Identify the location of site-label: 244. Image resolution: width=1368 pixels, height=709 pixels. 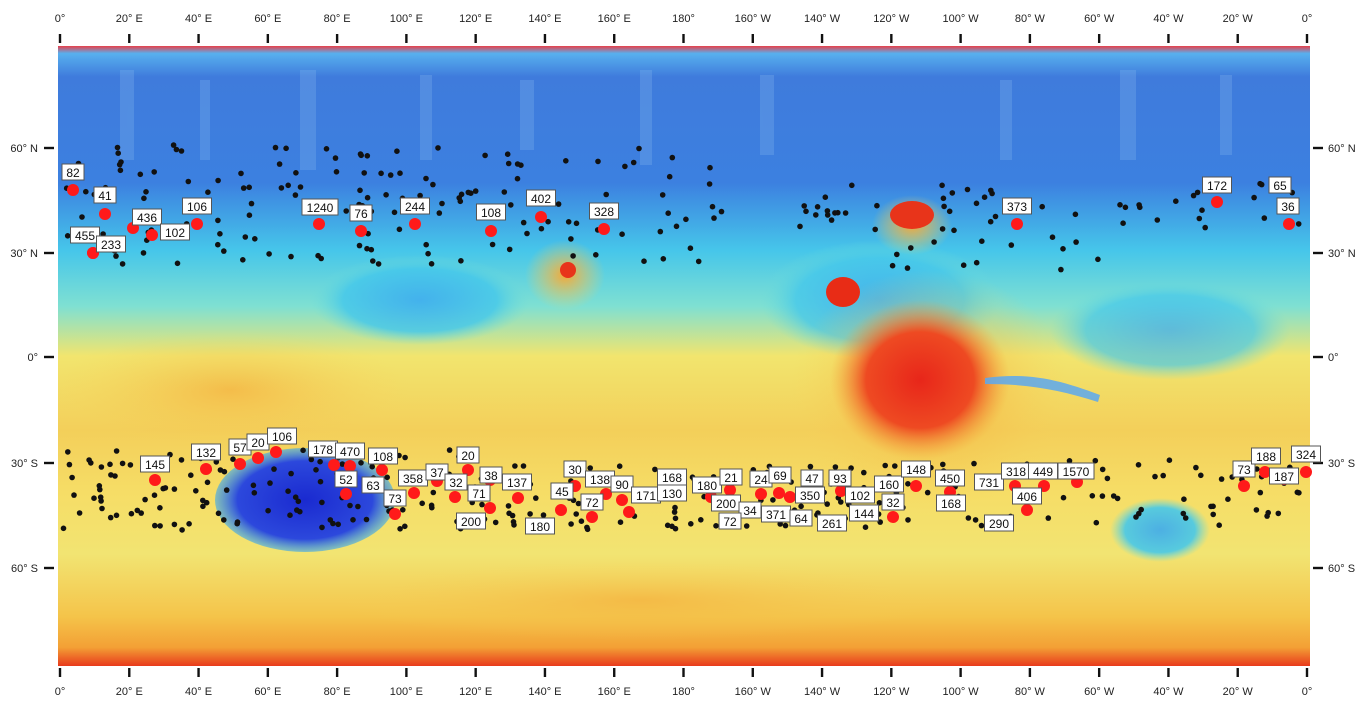
(415, 207).